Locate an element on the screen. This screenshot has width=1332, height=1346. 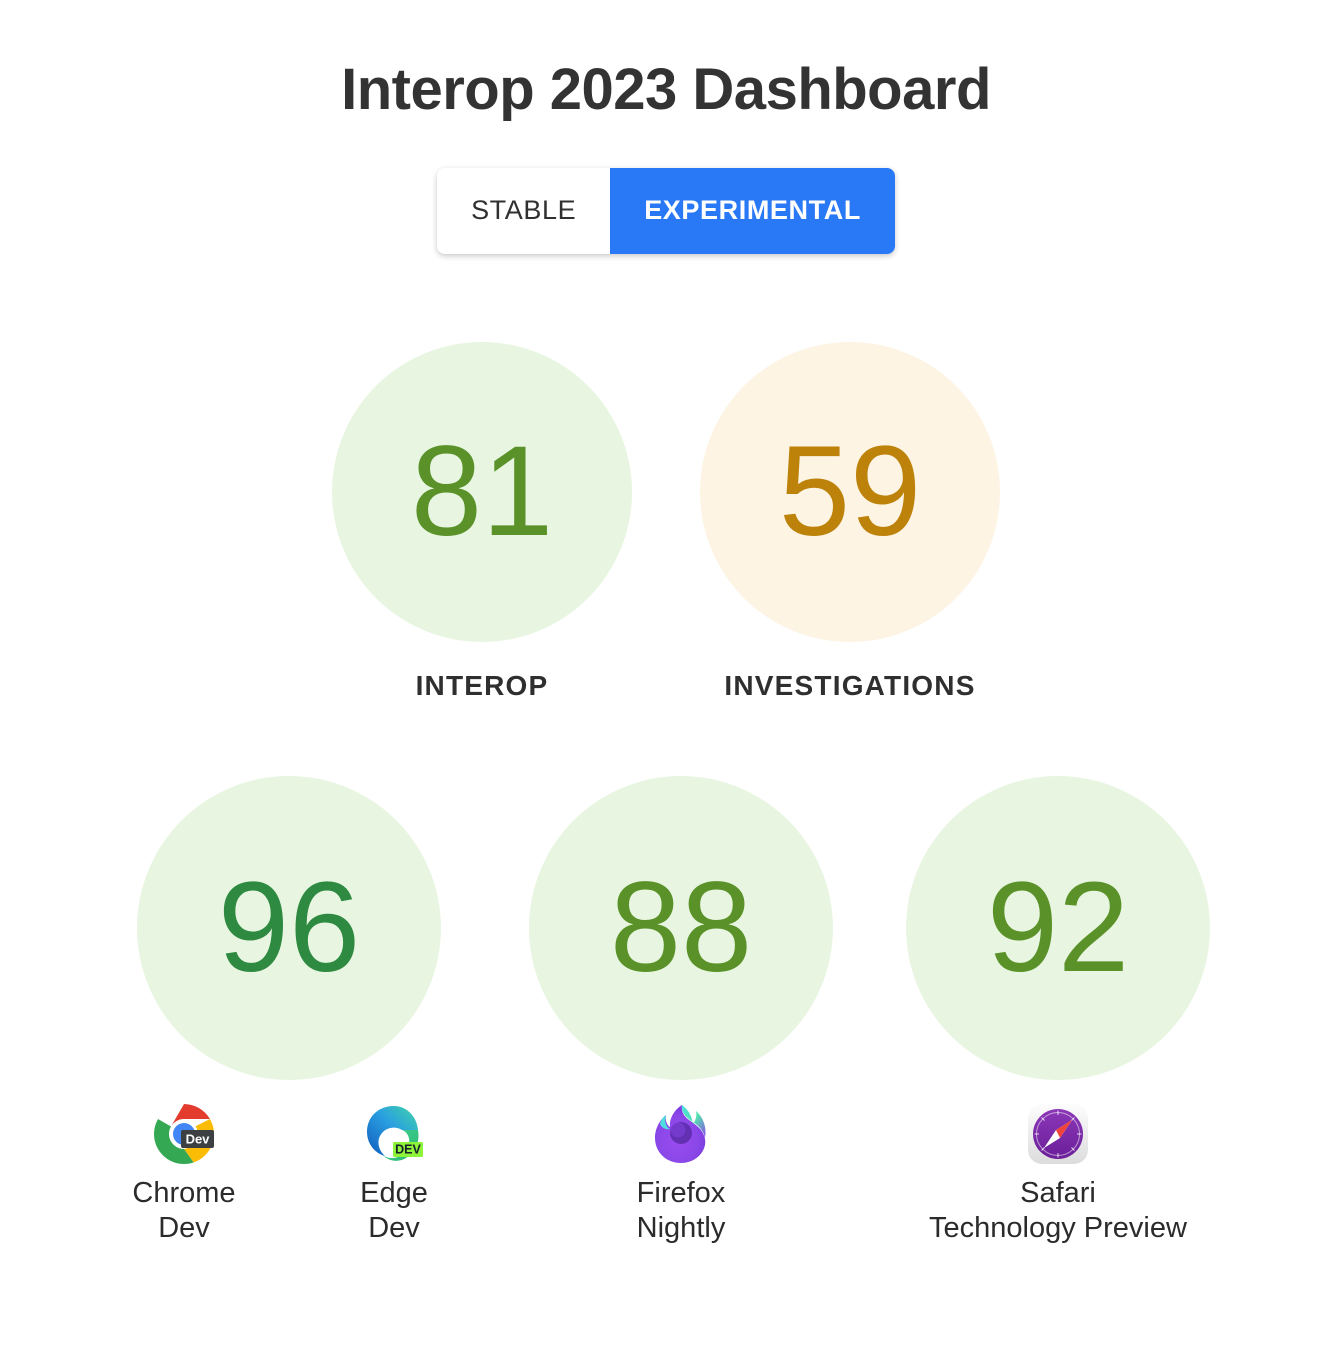
browser-group-safari: 92 is located at coordinates (1058, 1010).